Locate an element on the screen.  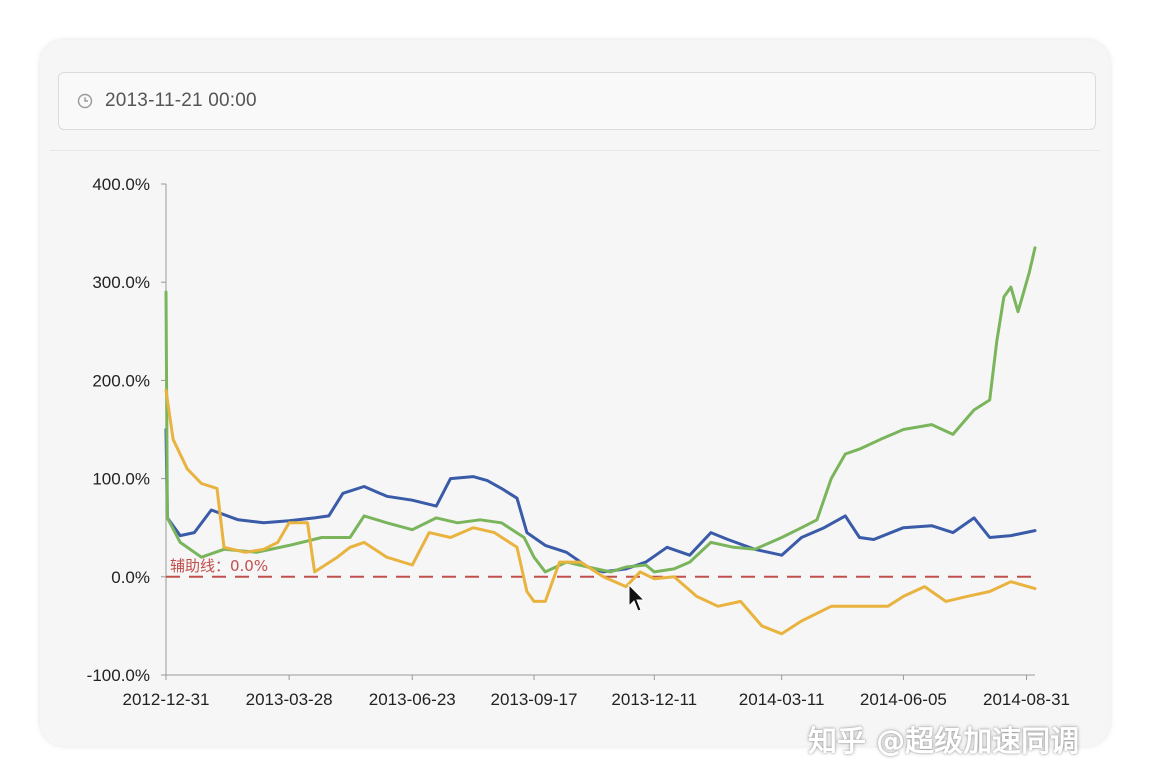
y-tick-label: -100.0% is located at coordinates (118, 675).